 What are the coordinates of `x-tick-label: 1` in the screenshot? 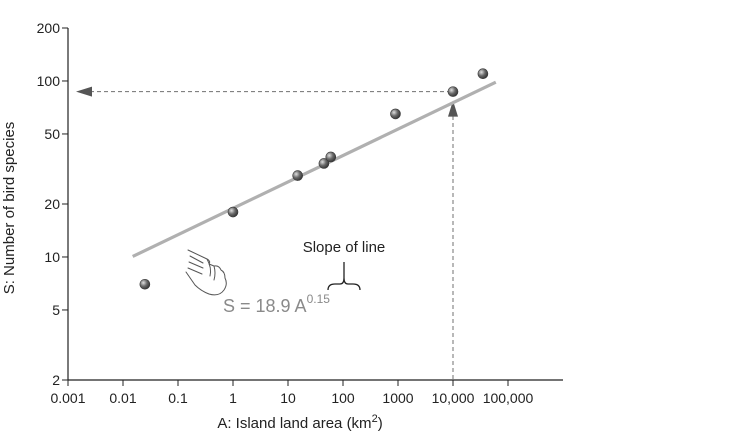 It's located at (233, 398).